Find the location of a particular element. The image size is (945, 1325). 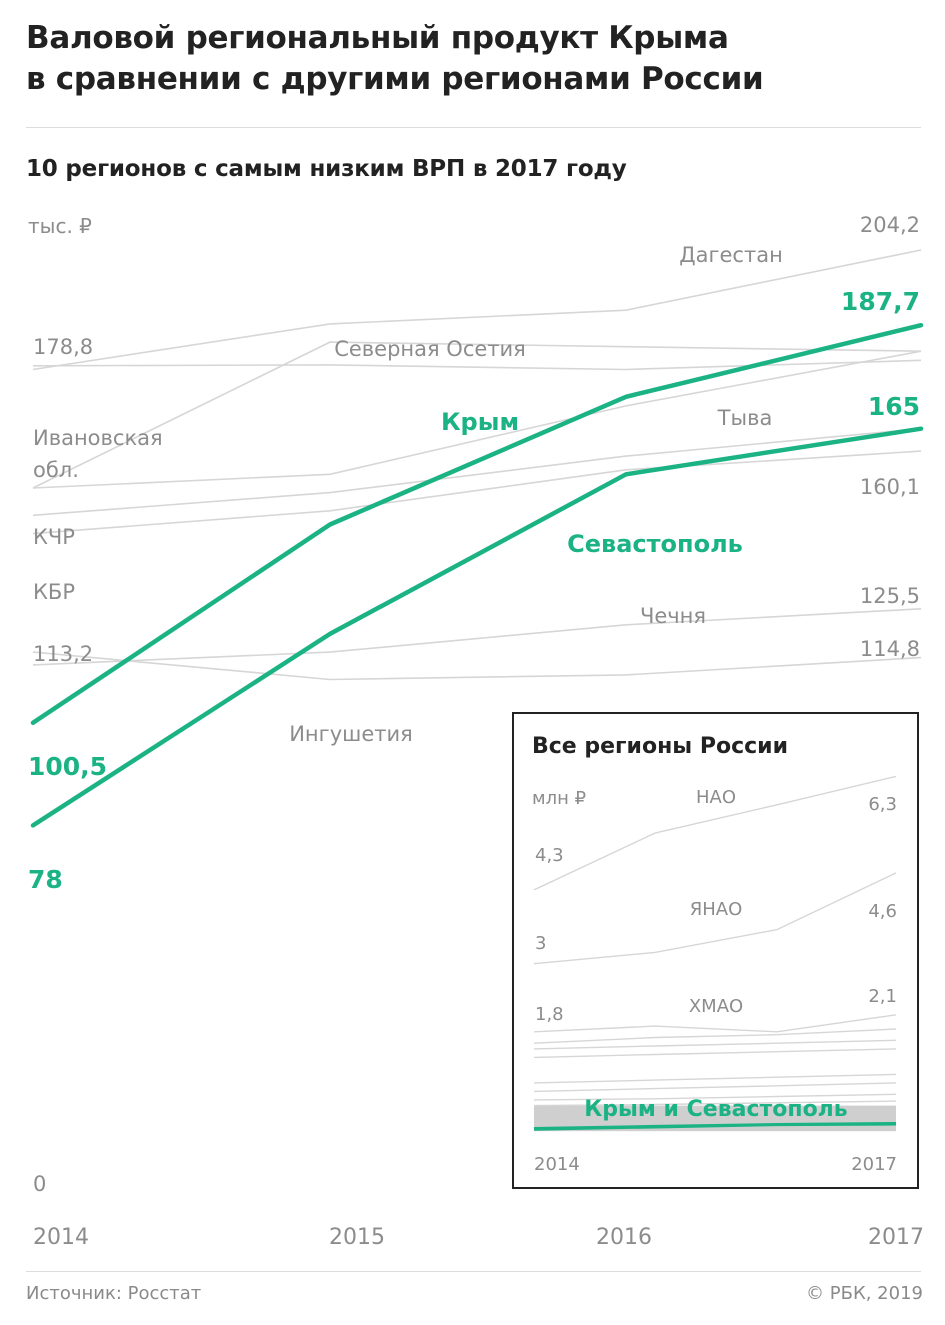

inset-start-value-label: 4,3 is located at coordinates (549, 855).